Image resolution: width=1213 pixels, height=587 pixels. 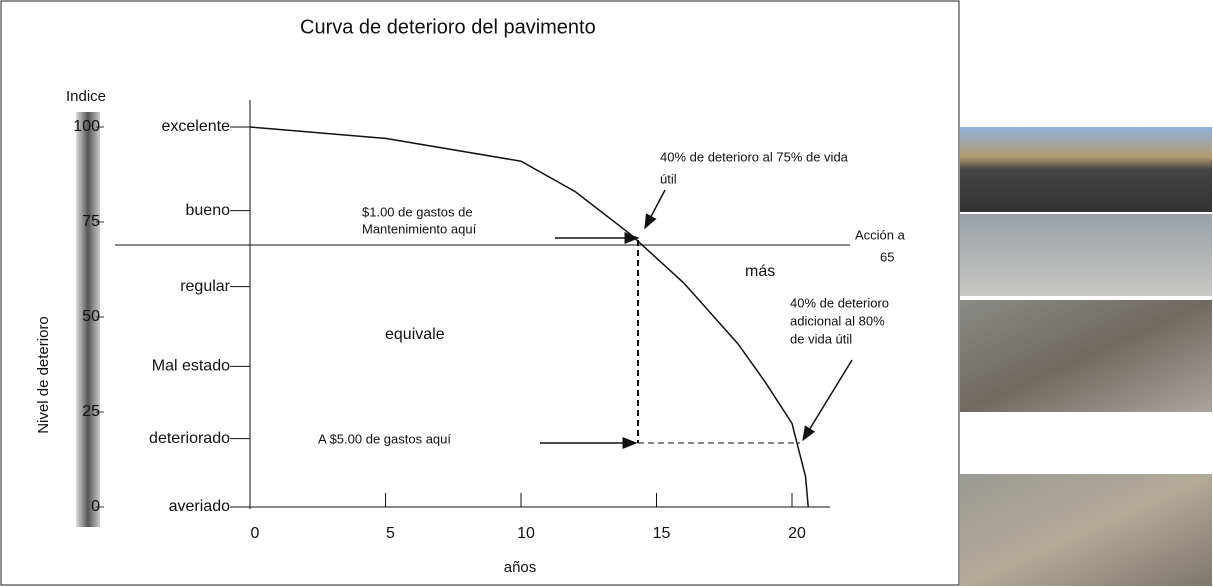 What do you see at coordinates (419, 228) in the screenshot?
I see `annotation: Mantenimiento aquí` at bounding box center [419, 228].